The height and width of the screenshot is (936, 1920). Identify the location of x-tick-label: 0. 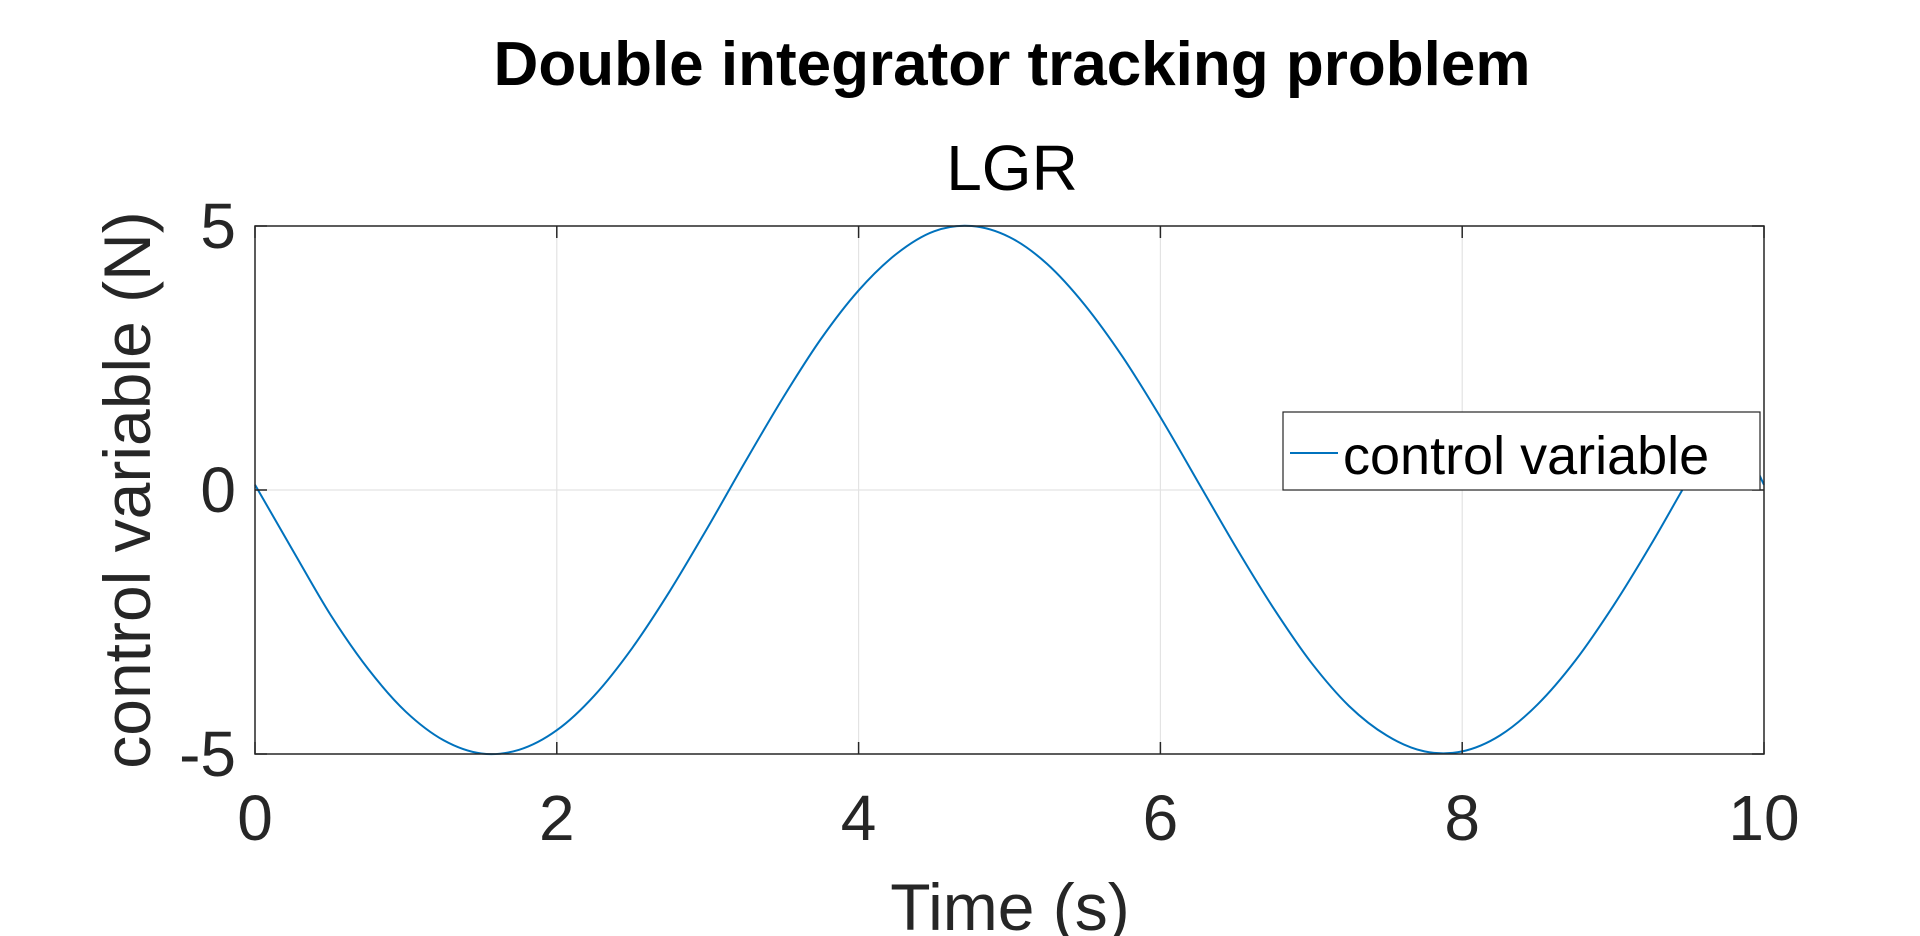
(255, 818).